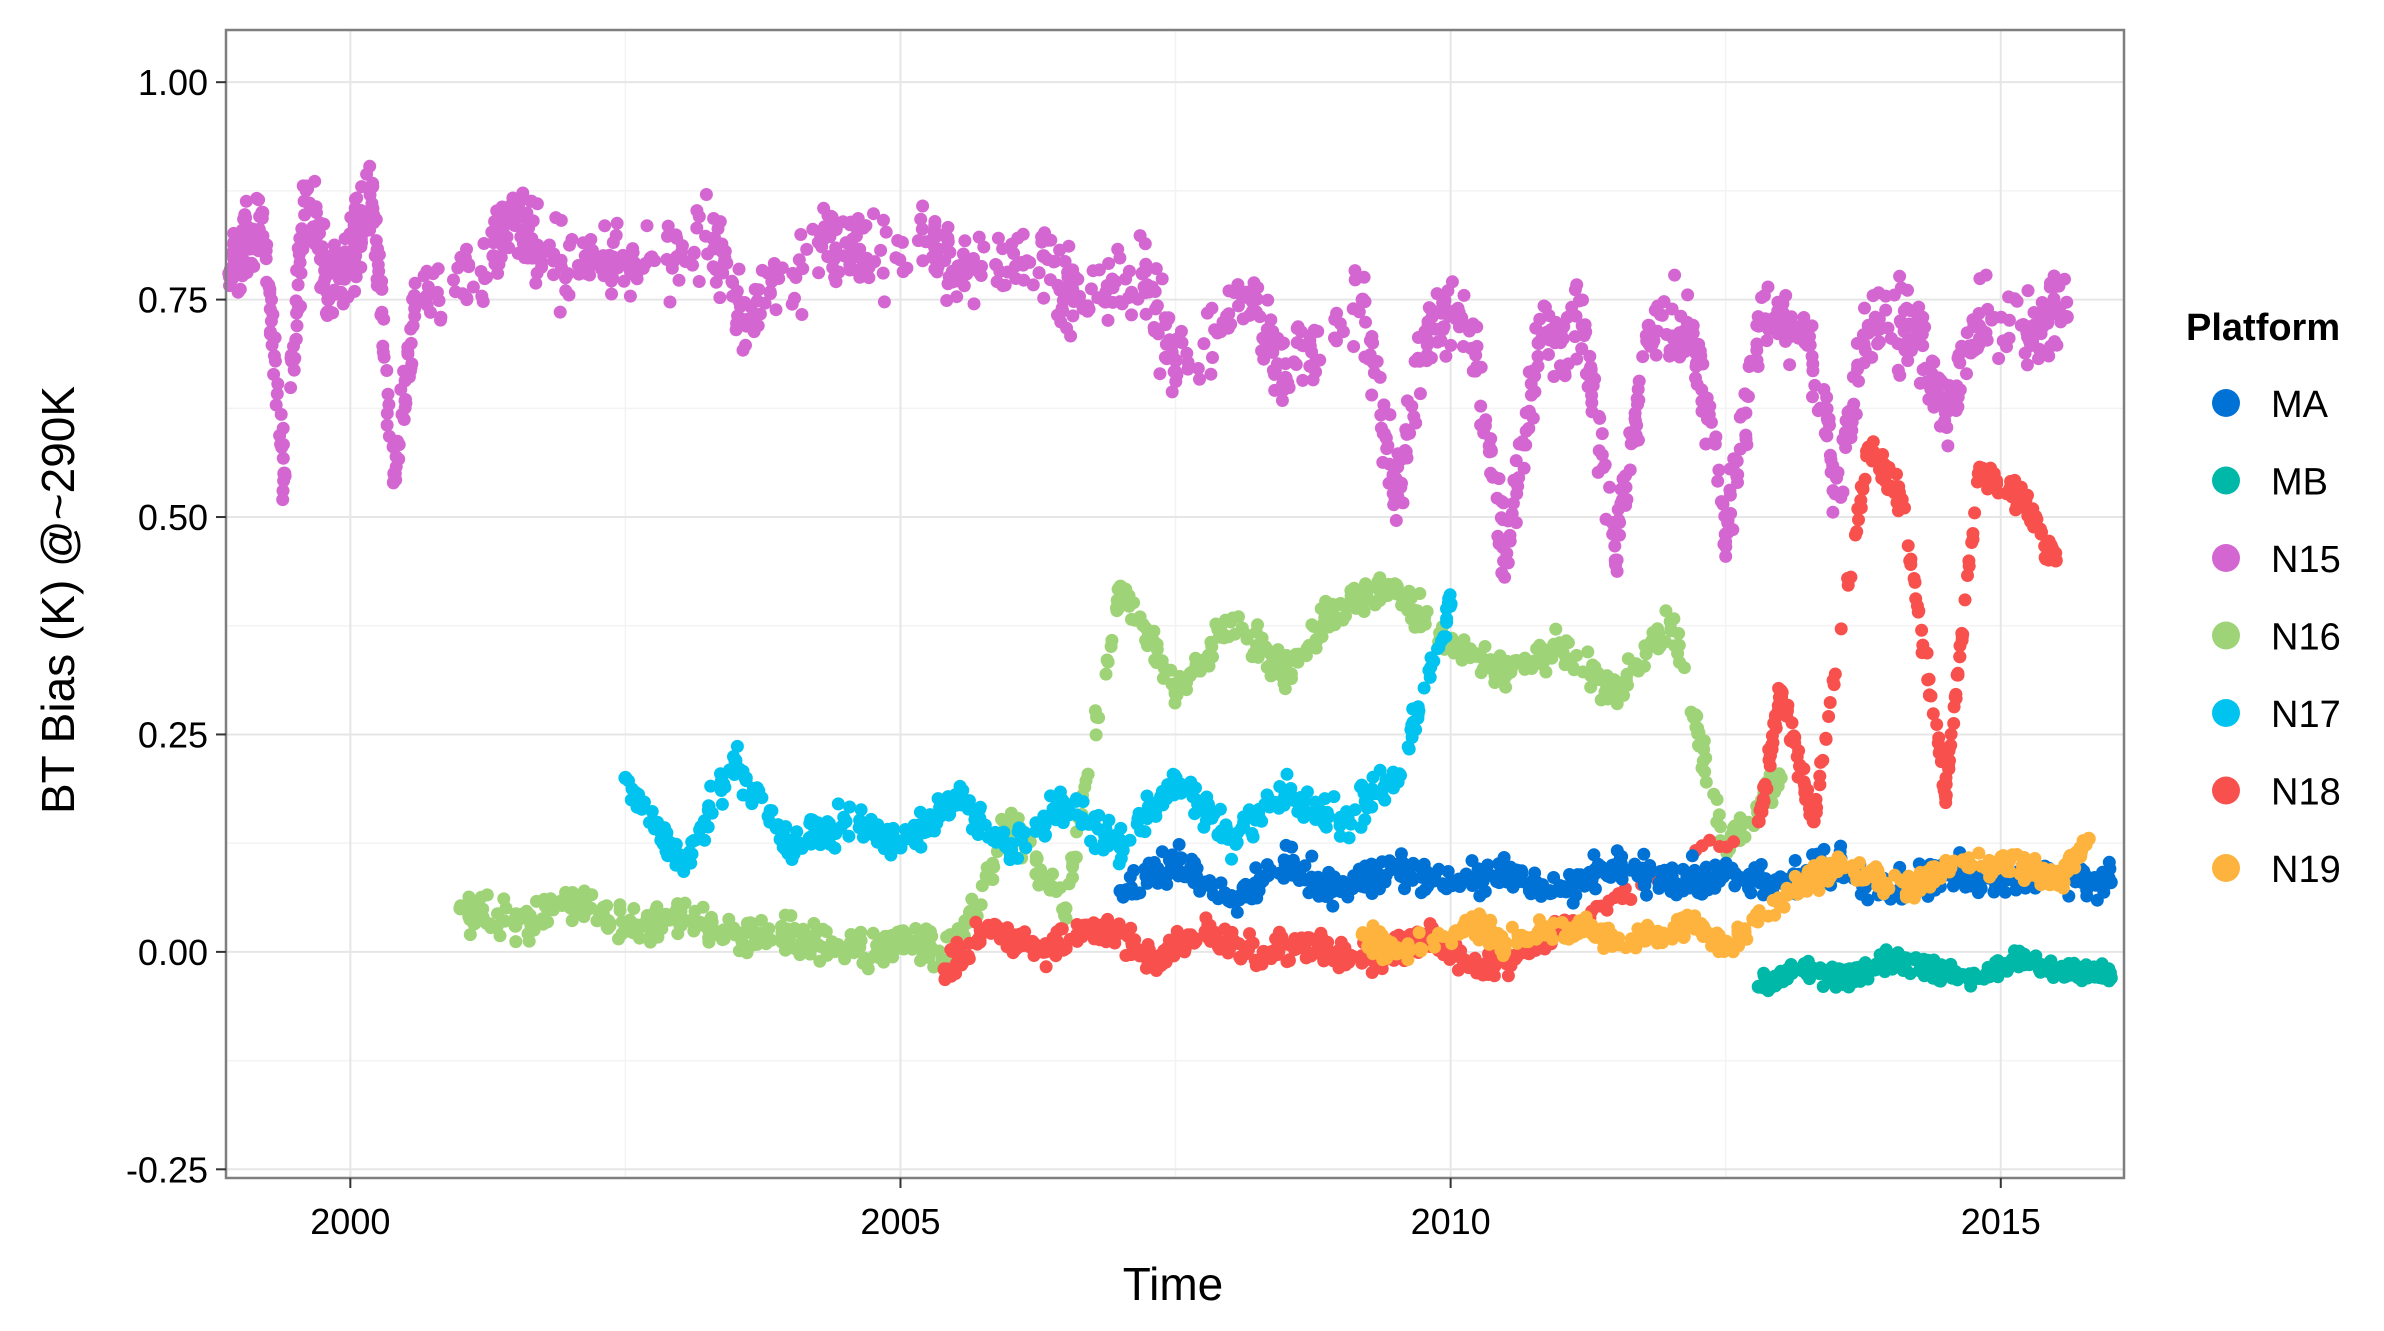  What do you see at coordinates (1945, 864) in the screenshot?
I see `data-point-n19` at bounding box center [1945, 864].